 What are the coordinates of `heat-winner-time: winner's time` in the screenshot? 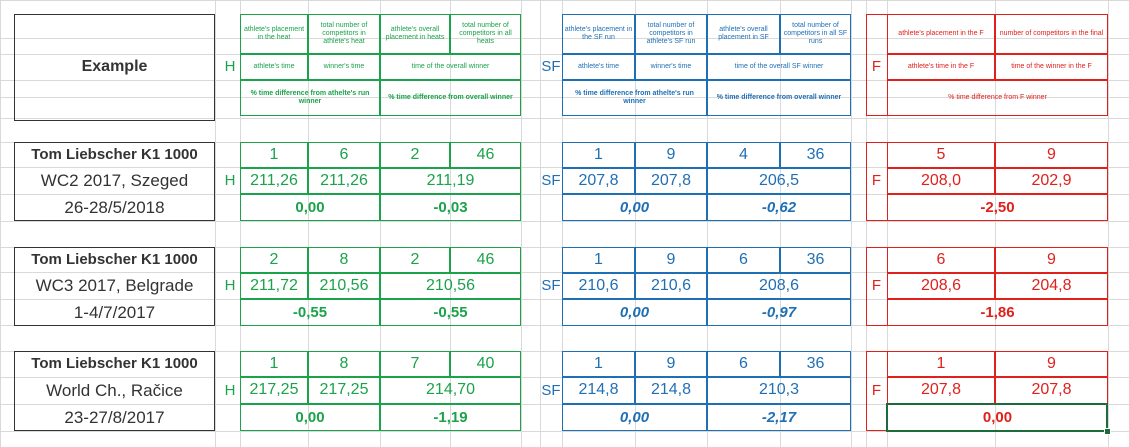 It's located at (344, 67).